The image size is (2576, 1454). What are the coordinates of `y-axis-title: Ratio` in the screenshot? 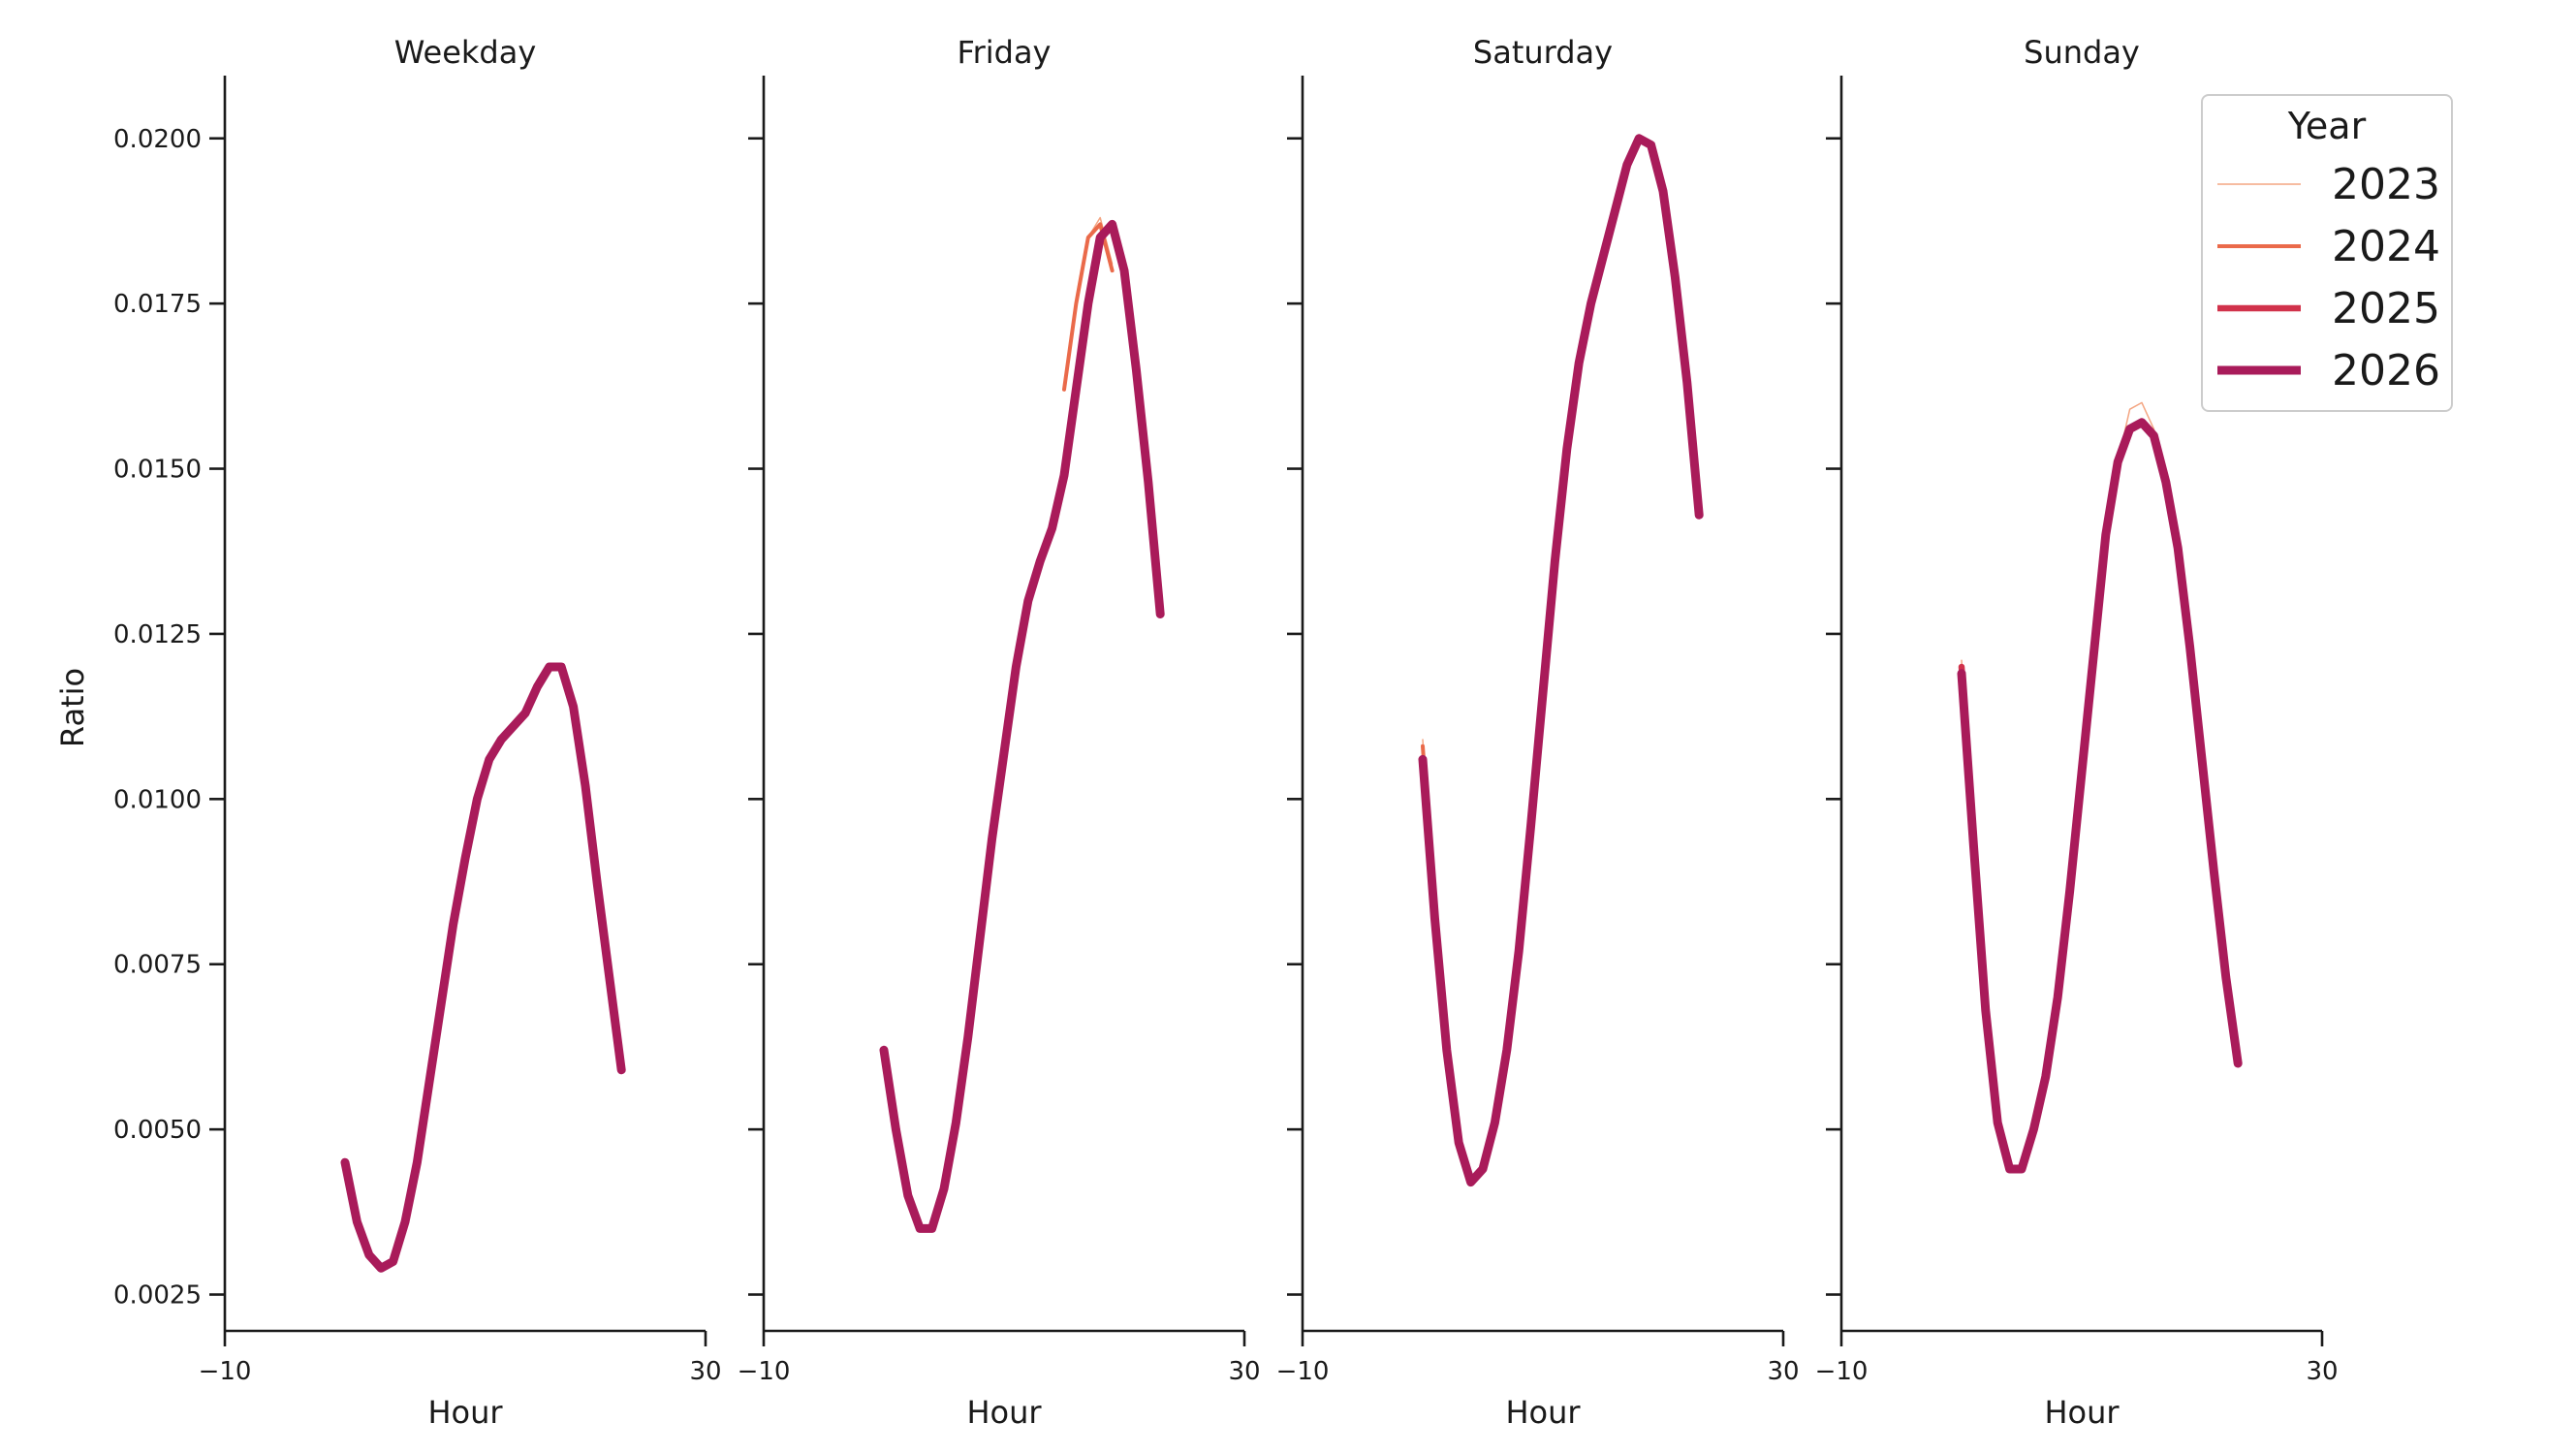 It's located at (72, 707).